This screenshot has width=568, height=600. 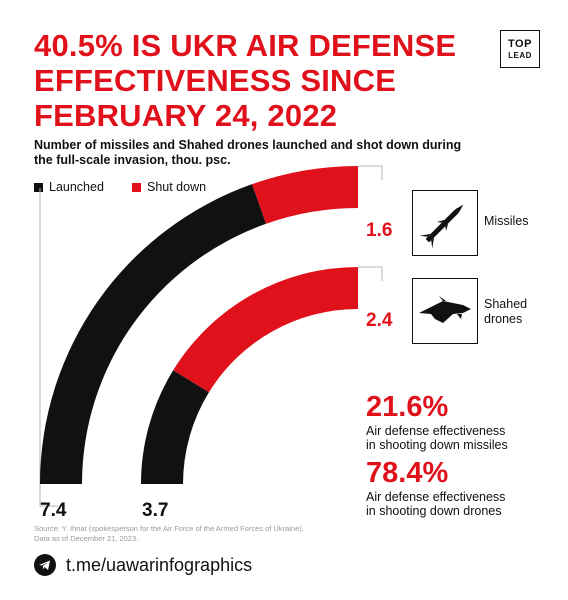 What do you see at coordinates (506, 311) in the screenshot?
I see `category-label-shahed-drones: Shahed drones` at bounding box center [506, 311].